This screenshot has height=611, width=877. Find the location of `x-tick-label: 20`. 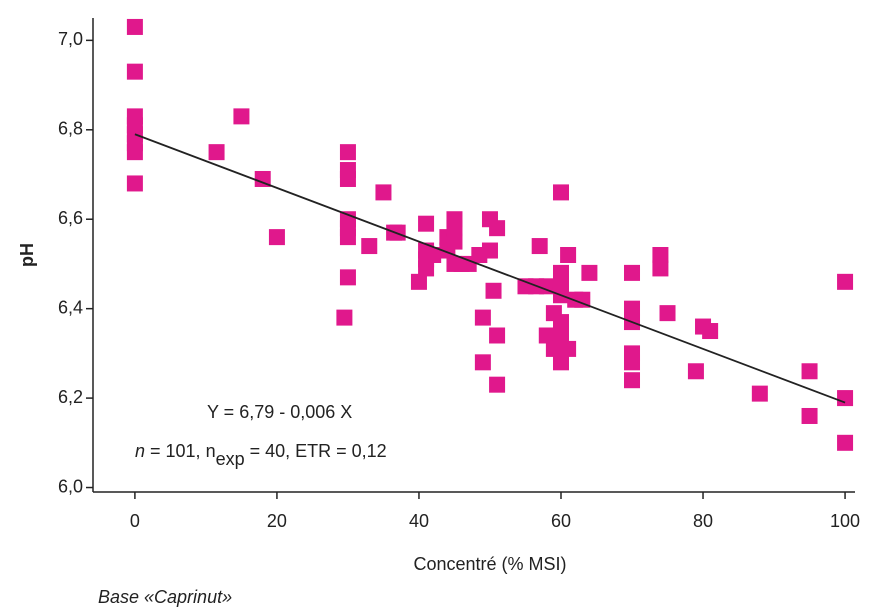

x-tick-label: 20 is located at coordinates (277, 521).